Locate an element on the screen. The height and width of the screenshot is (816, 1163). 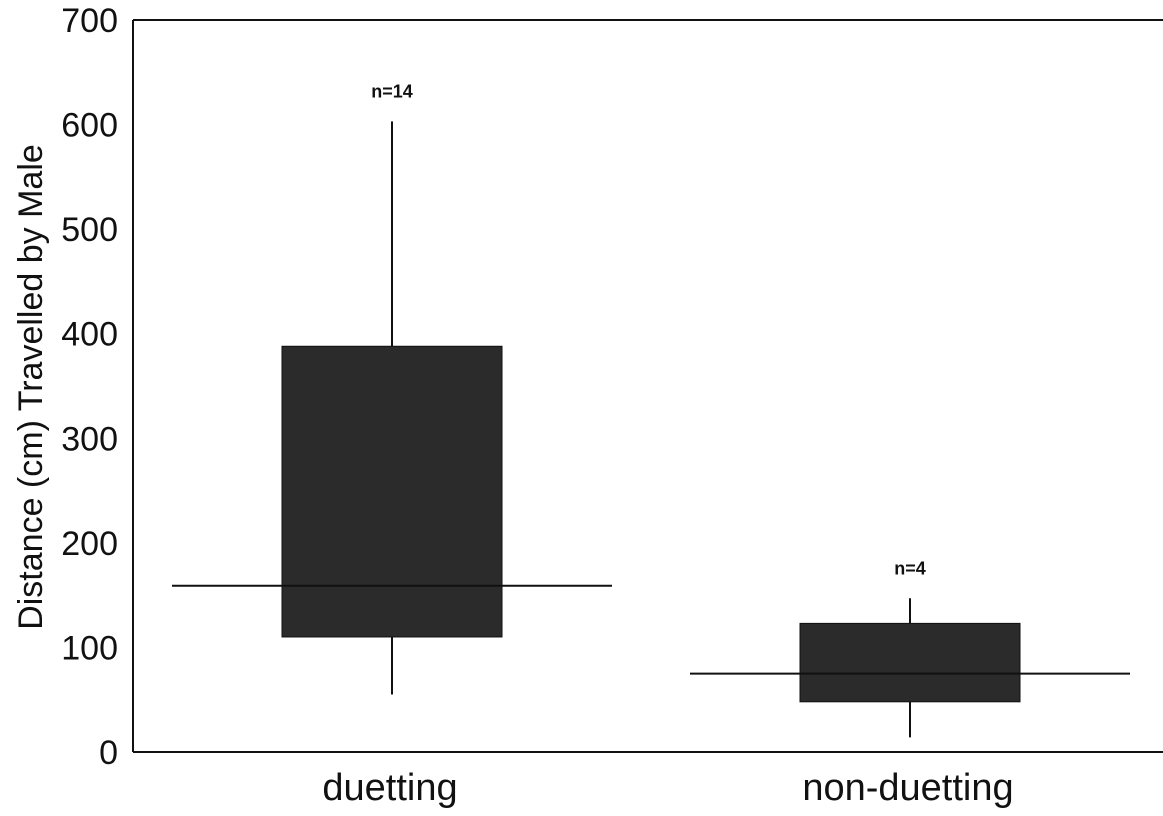
y-axis-title: Distance (cm) Travelled by Male is located at coordinates (31, 387).